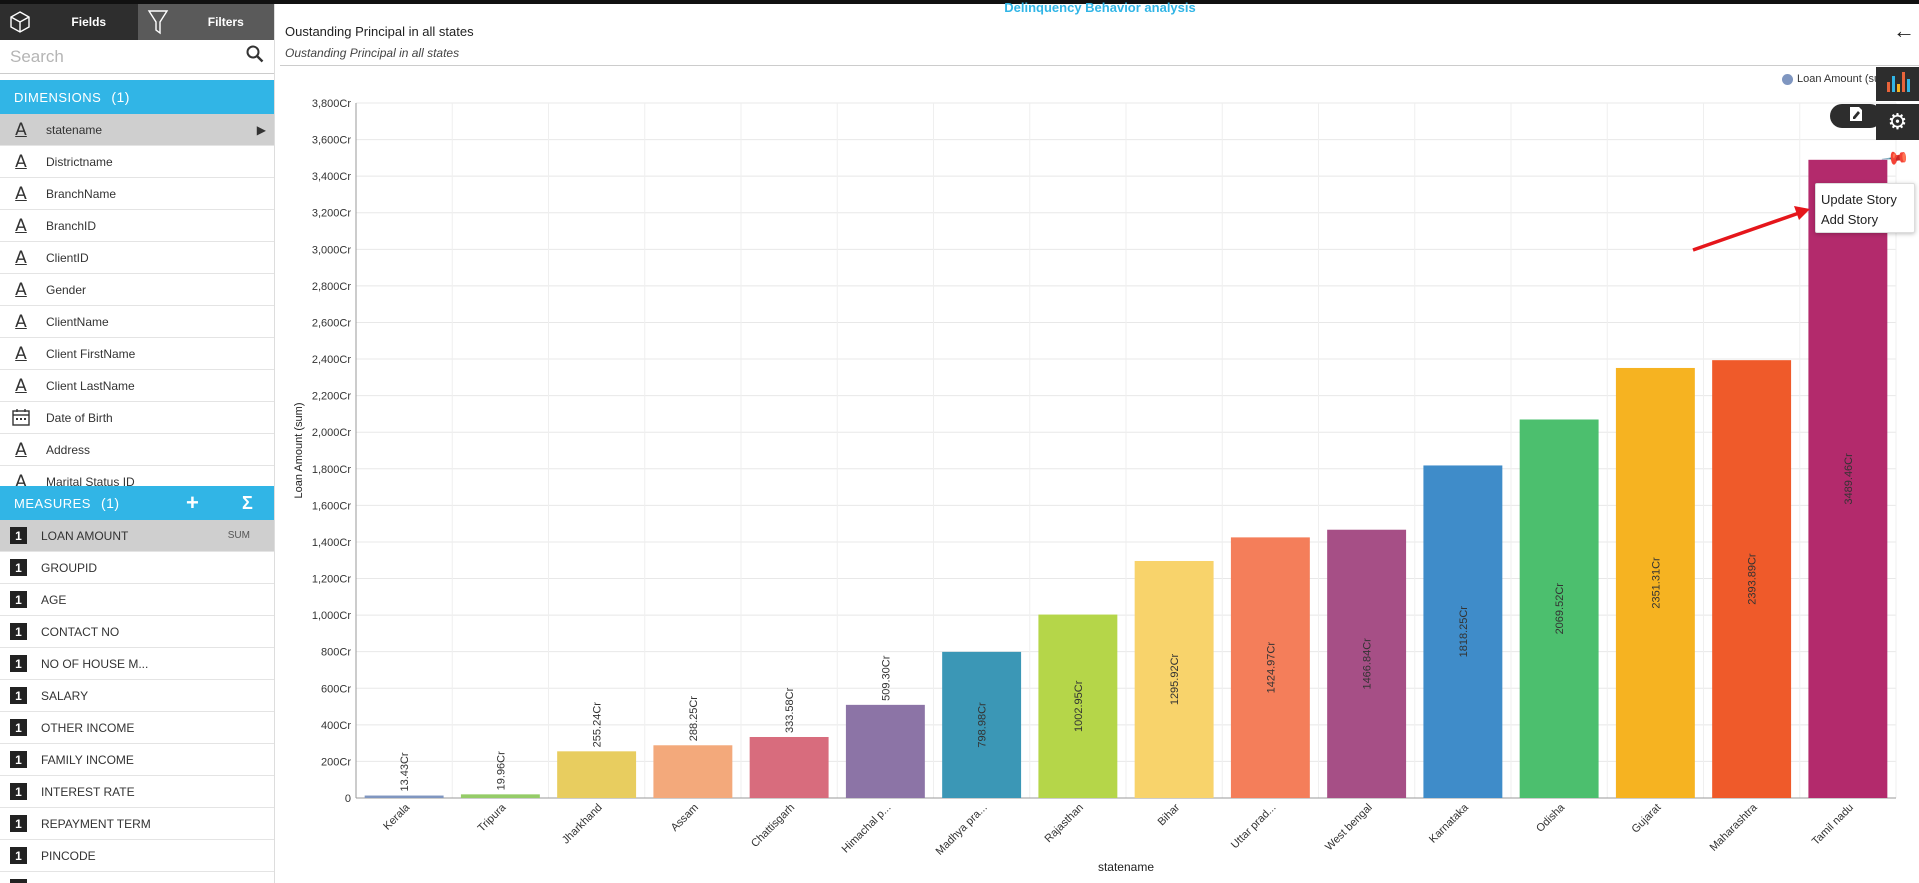 The width and height of the screenshot is (1919, 883). What do you see at coordinates (137, 450) in the screenshot?
I see `dimension-item: A Address` at bounding box center [137, 450].